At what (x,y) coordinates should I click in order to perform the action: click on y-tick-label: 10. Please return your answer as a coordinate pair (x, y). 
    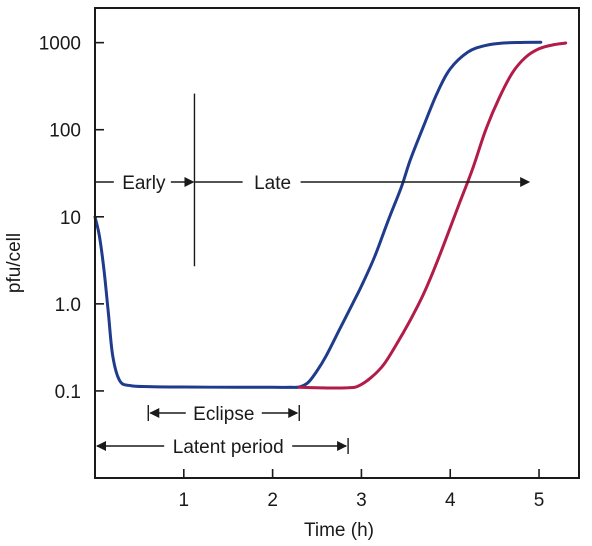
    Looking at the image, I should click on (70, 218).